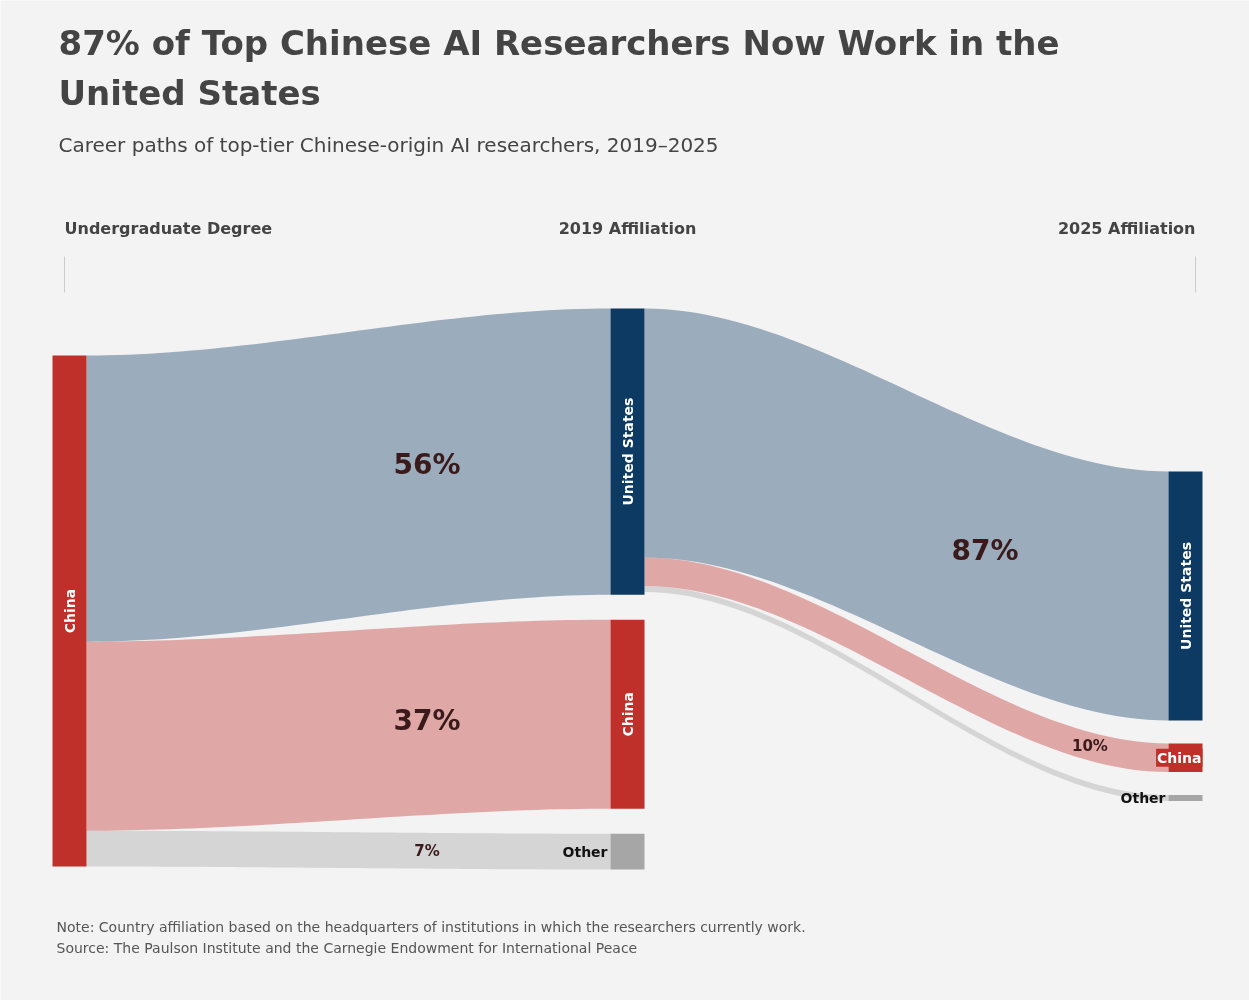 The image size is (1249, 1007). Describe the element at coordinates (347, 947) in the screenshot. I see `source-note: Source: The Paulson Institute and the Carnegie Endowment for International Peace` at that location.